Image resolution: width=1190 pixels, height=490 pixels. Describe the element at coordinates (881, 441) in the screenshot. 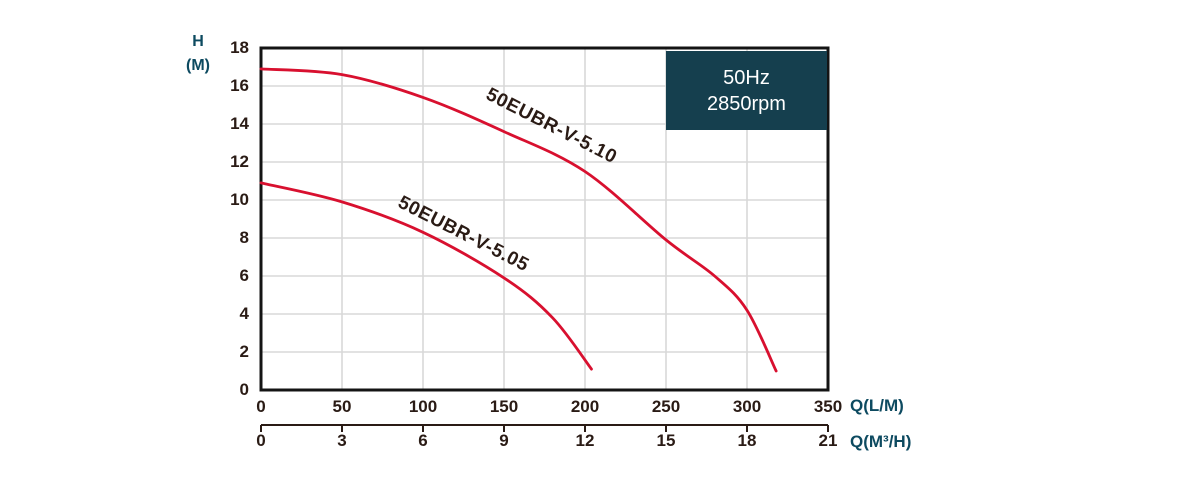

I see `x-axis-secondary-title: Q(M³/H)` at that location.